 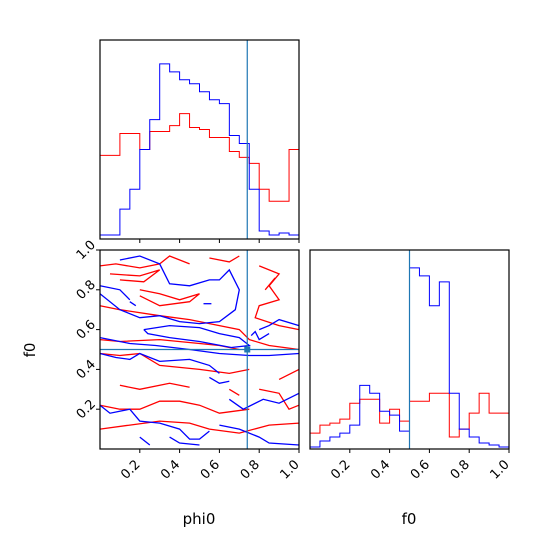 I want to click on phi0-hist-x-ticks, so click(x=219, y=241).